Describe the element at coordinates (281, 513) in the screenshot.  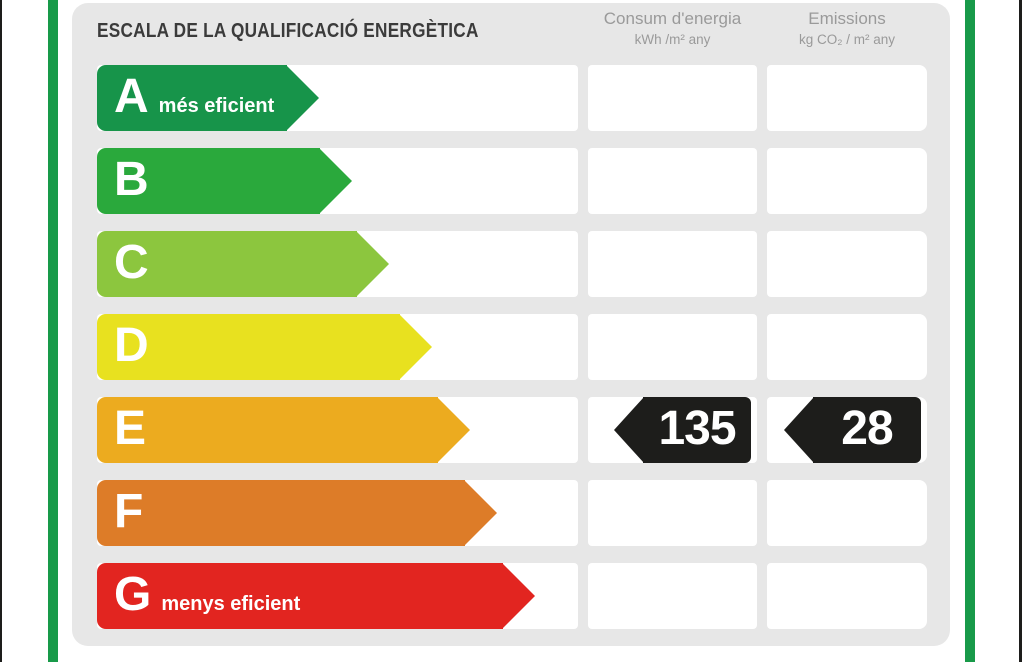
I see `rating-arrow-body: F` at that location.